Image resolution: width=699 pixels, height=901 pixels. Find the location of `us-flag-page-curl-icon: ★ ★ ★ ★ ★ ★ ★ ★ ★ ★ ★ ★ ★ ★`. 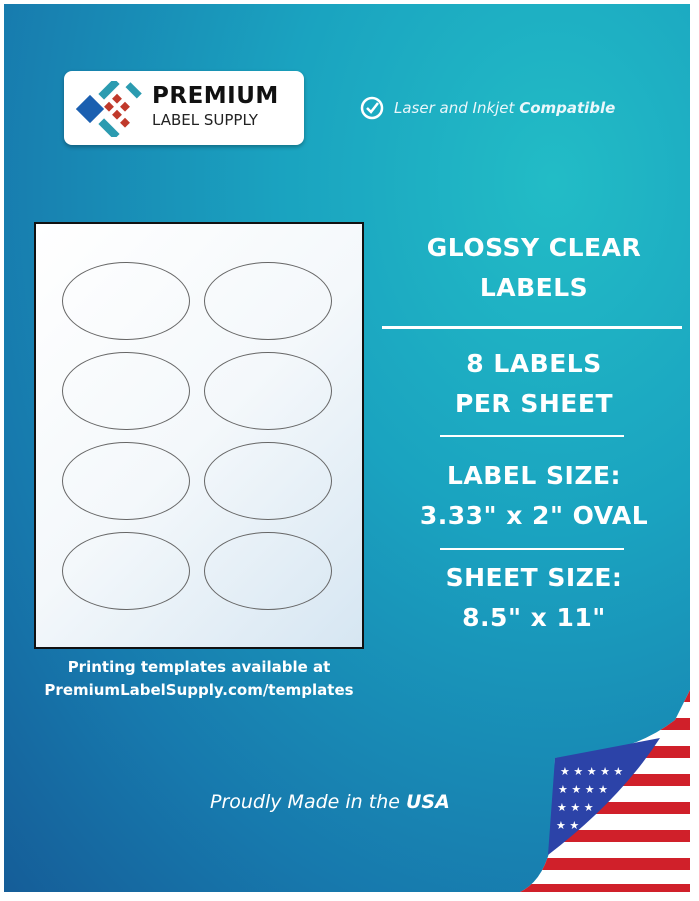

us-flag-page-curl-icon: ★ ★ ★ ★ ★ ★ ★ ★ ★ ★ ★ ★ ★ ★ is located at coordinates (605, 791).